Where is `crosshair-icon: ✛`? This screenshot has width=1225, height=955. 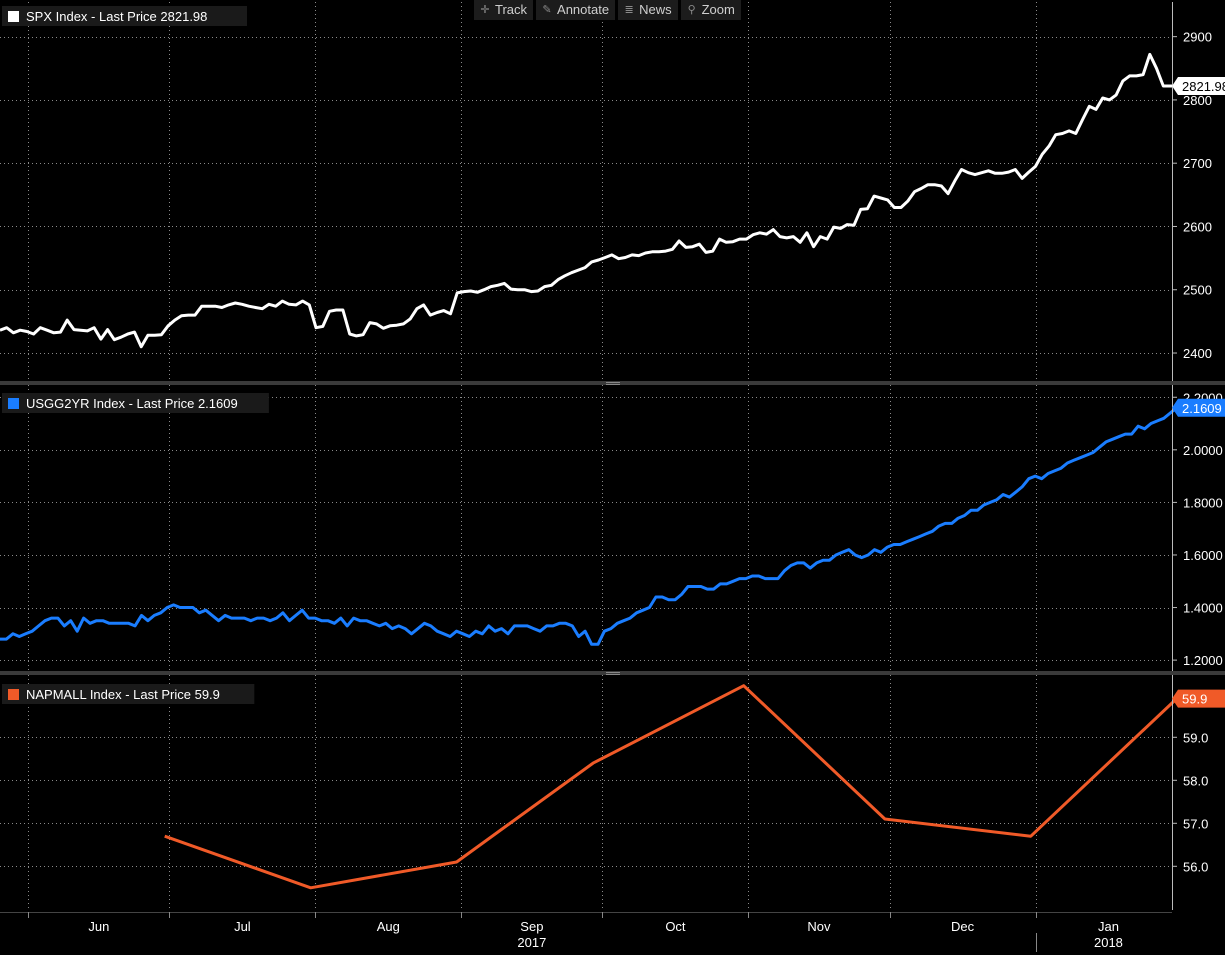
crosshair-icon: ✛ is located at coordinates (485, 10).